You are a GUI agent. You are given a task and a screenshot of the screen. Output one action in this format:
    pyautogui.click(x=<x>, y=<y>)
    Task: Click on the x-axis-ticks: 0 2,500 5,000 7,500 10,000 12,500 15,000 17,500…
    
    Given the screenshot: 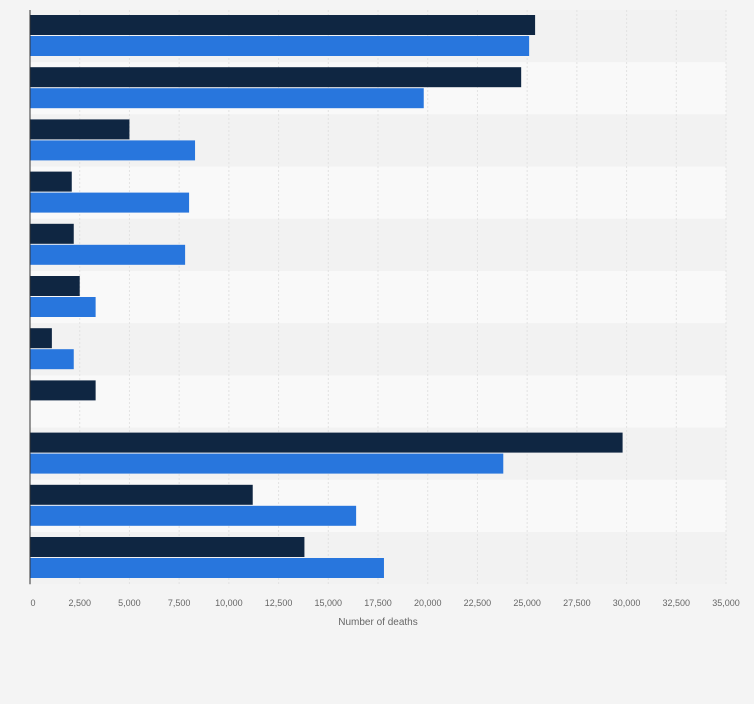 What is the action you would take?
    pyautogui.click(x=384, y=603)
    